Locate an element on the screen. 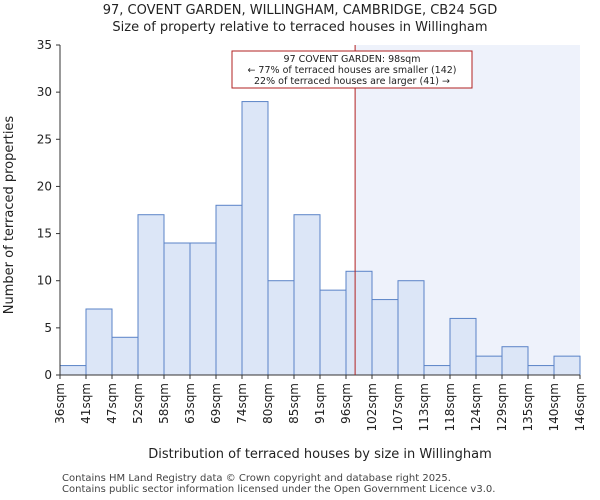 Image resolution: width=600 pixels, height=500 pixels. x-tick-label: 118sqm is located at coordinates (450, 407).